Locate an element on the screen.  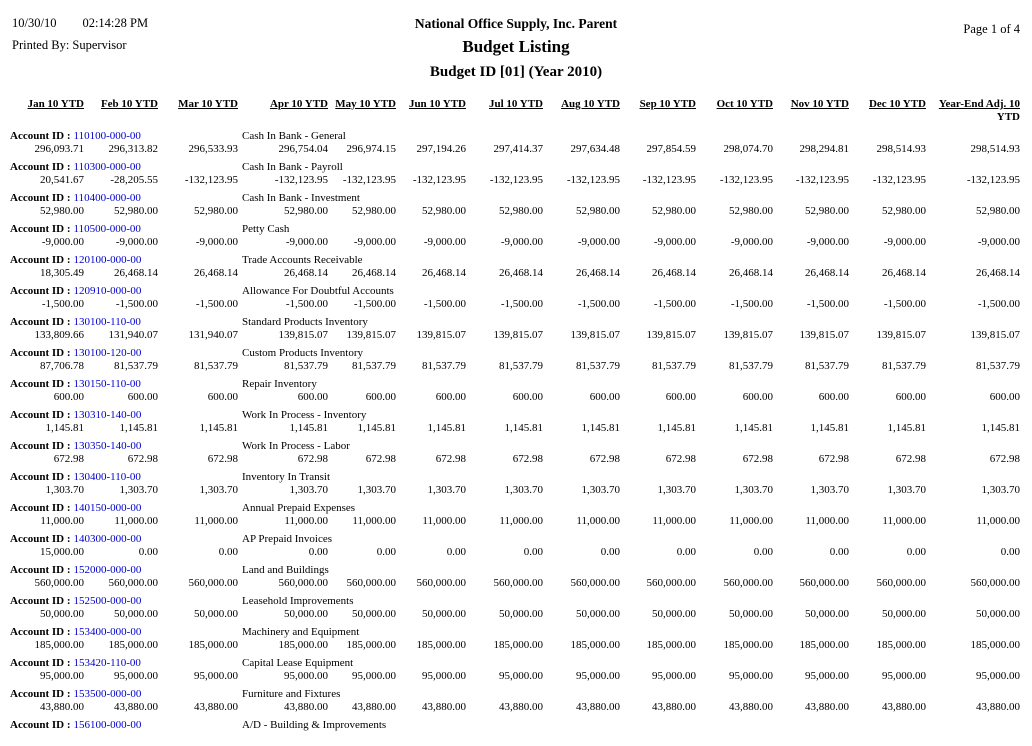
account-name: Capital Lease Equipment is located at coordinates (298, 663).